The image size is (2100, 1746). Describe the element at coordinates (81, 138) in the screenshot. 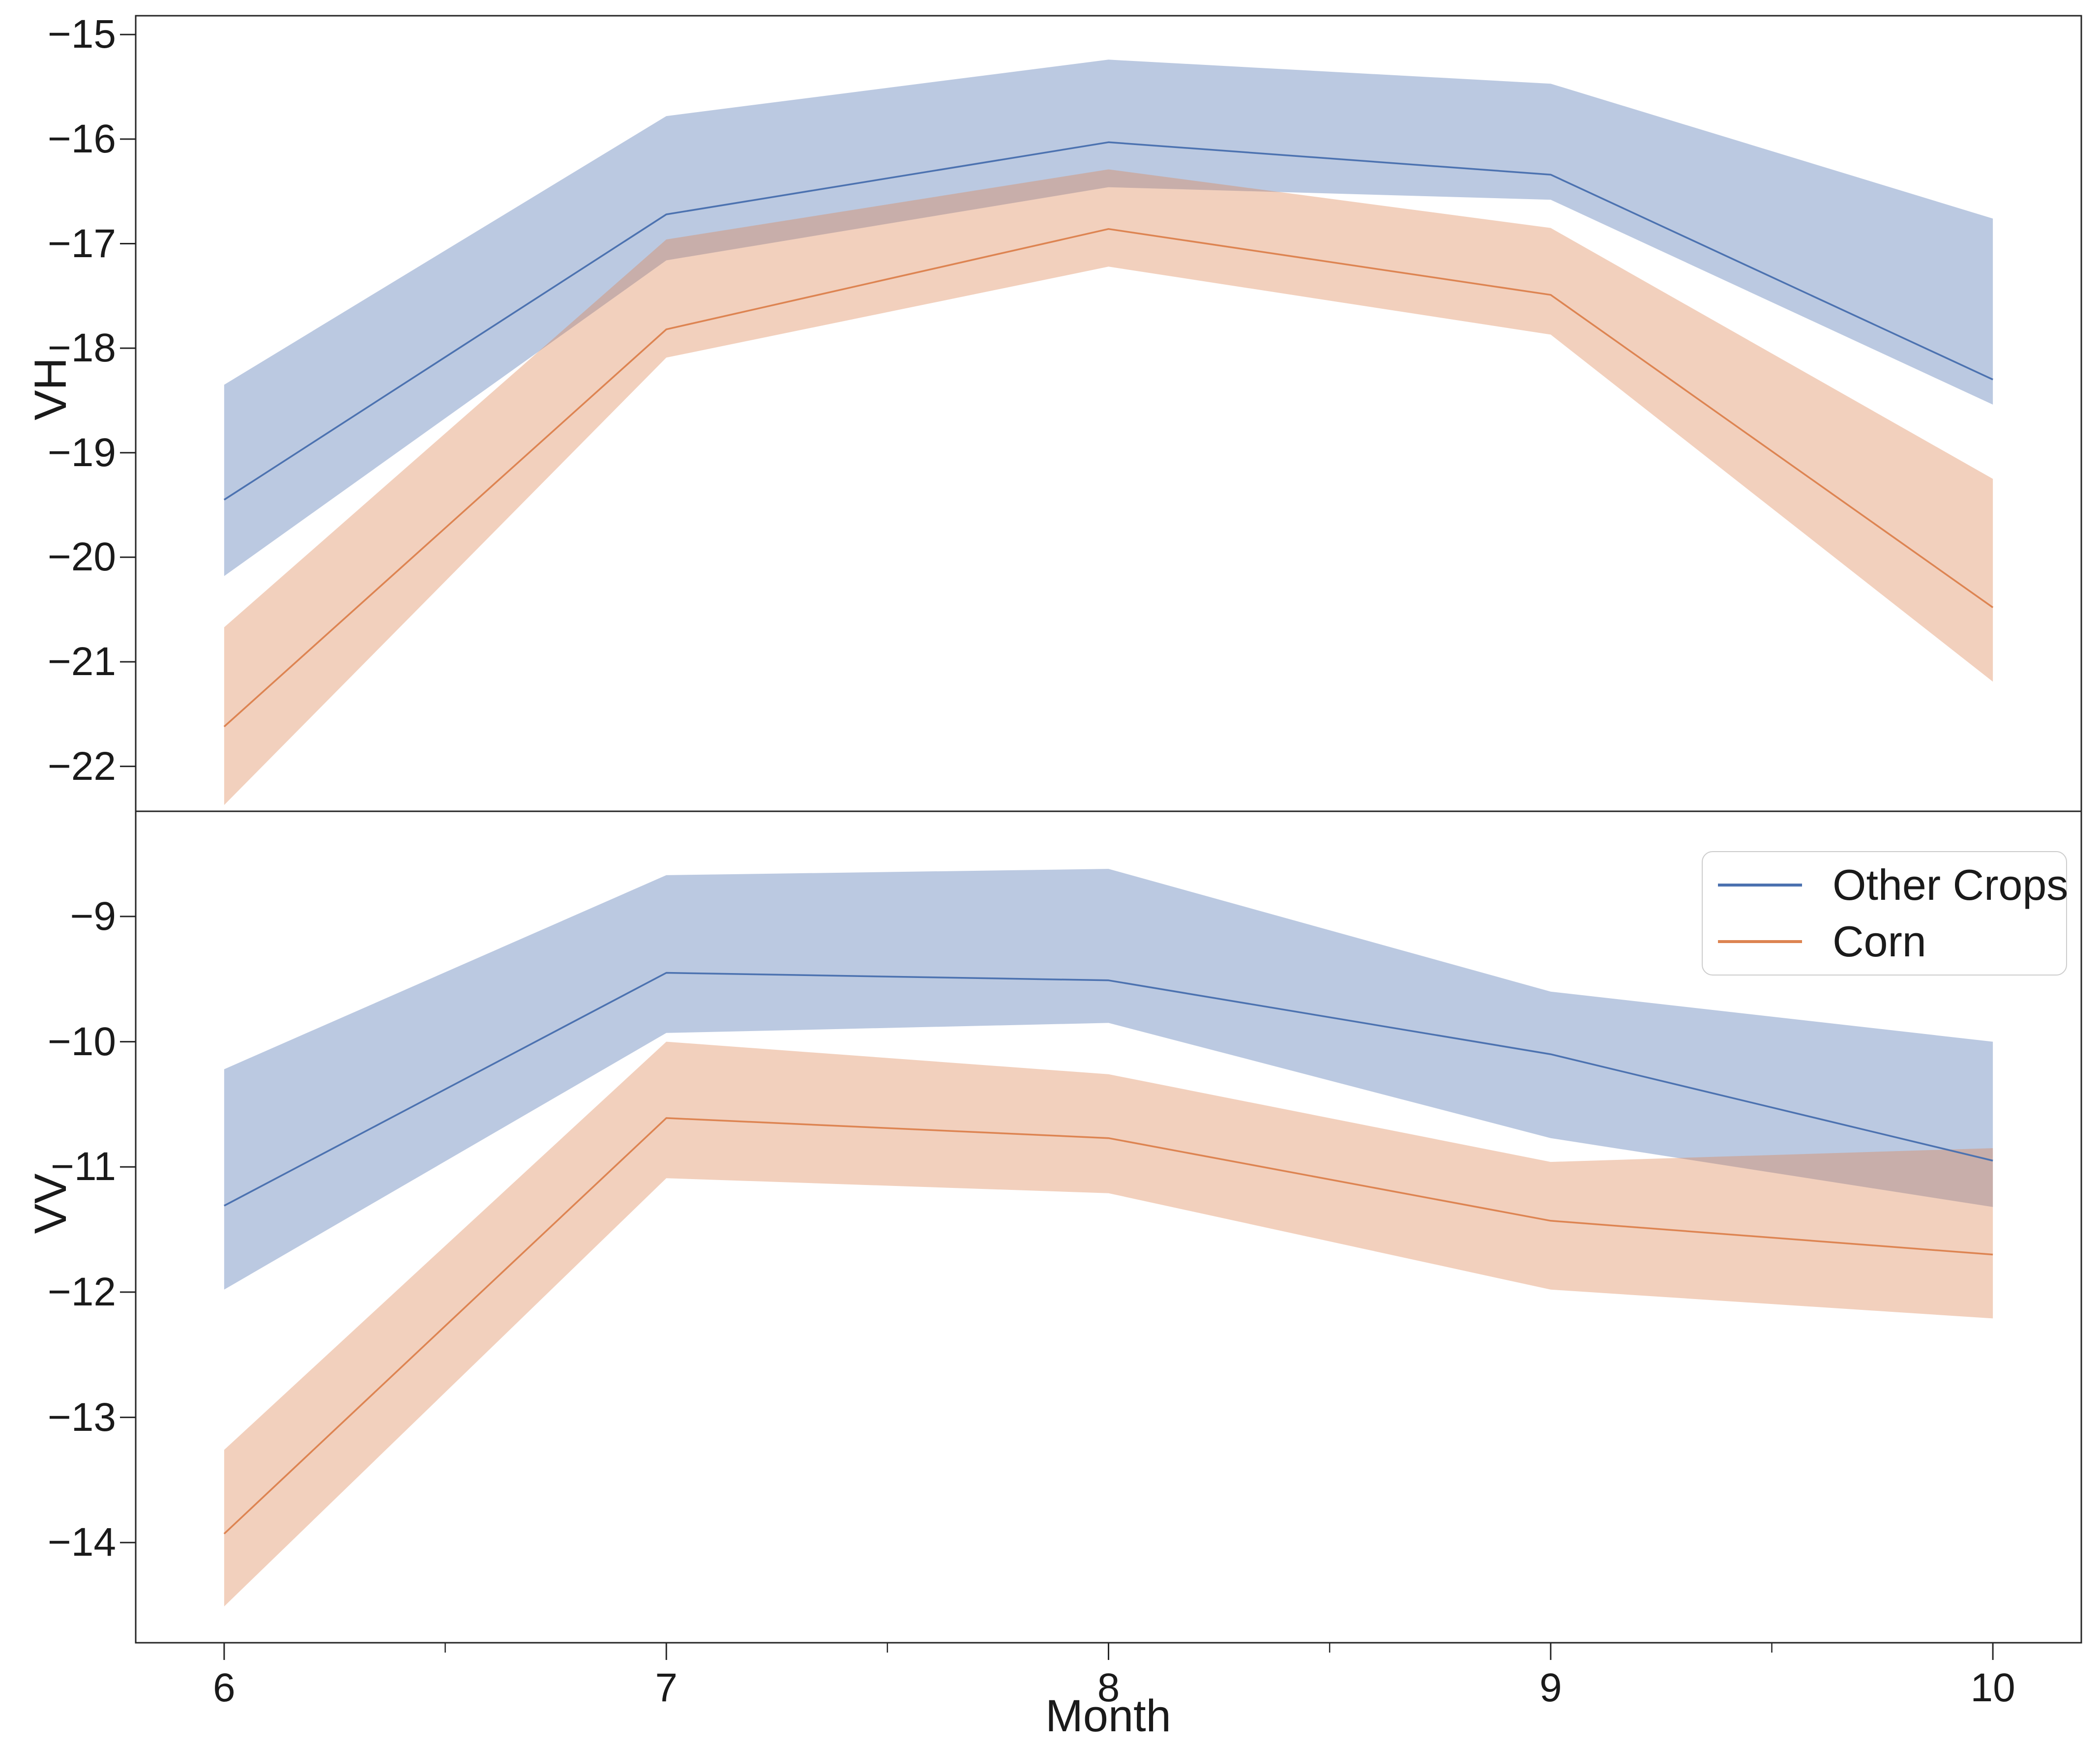

I see `y-tick-label: −16` at that location.